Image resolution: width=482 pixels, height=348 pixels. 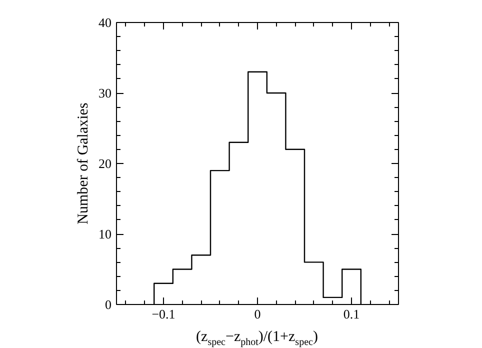 What do you see at coordinates (351, 314) in the screenshot?
I see `x-tick-label: 0.1` at bounding box center [351, 314].